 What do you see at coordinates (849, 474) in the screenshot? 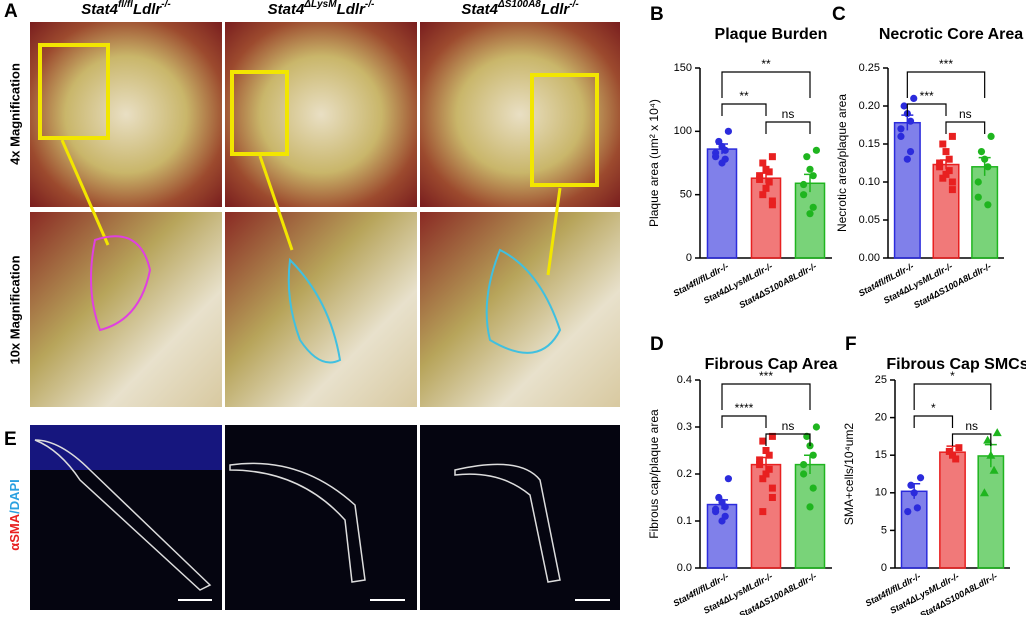
I see `y-axis-label: SMA+cells/10⁴um2` at bounding box center [849, 474].